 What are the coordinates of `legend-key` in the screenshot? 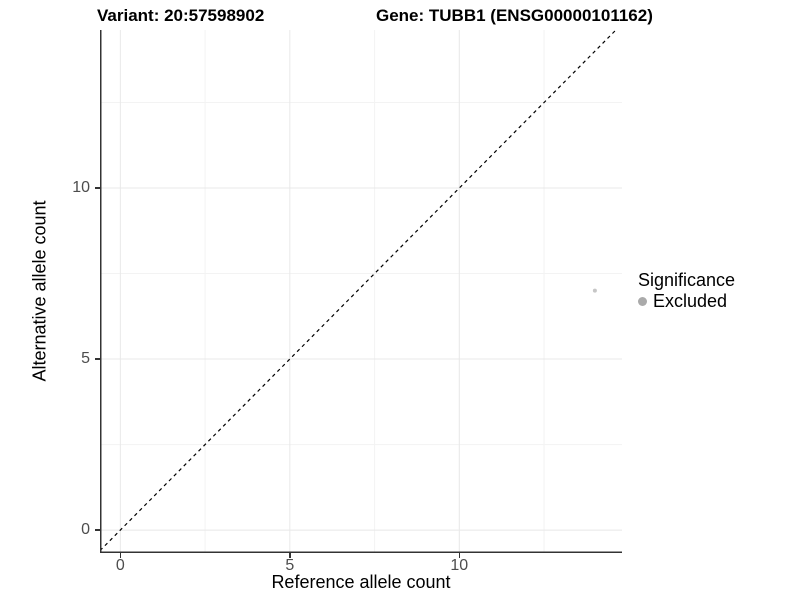 It's located at (645, 301).